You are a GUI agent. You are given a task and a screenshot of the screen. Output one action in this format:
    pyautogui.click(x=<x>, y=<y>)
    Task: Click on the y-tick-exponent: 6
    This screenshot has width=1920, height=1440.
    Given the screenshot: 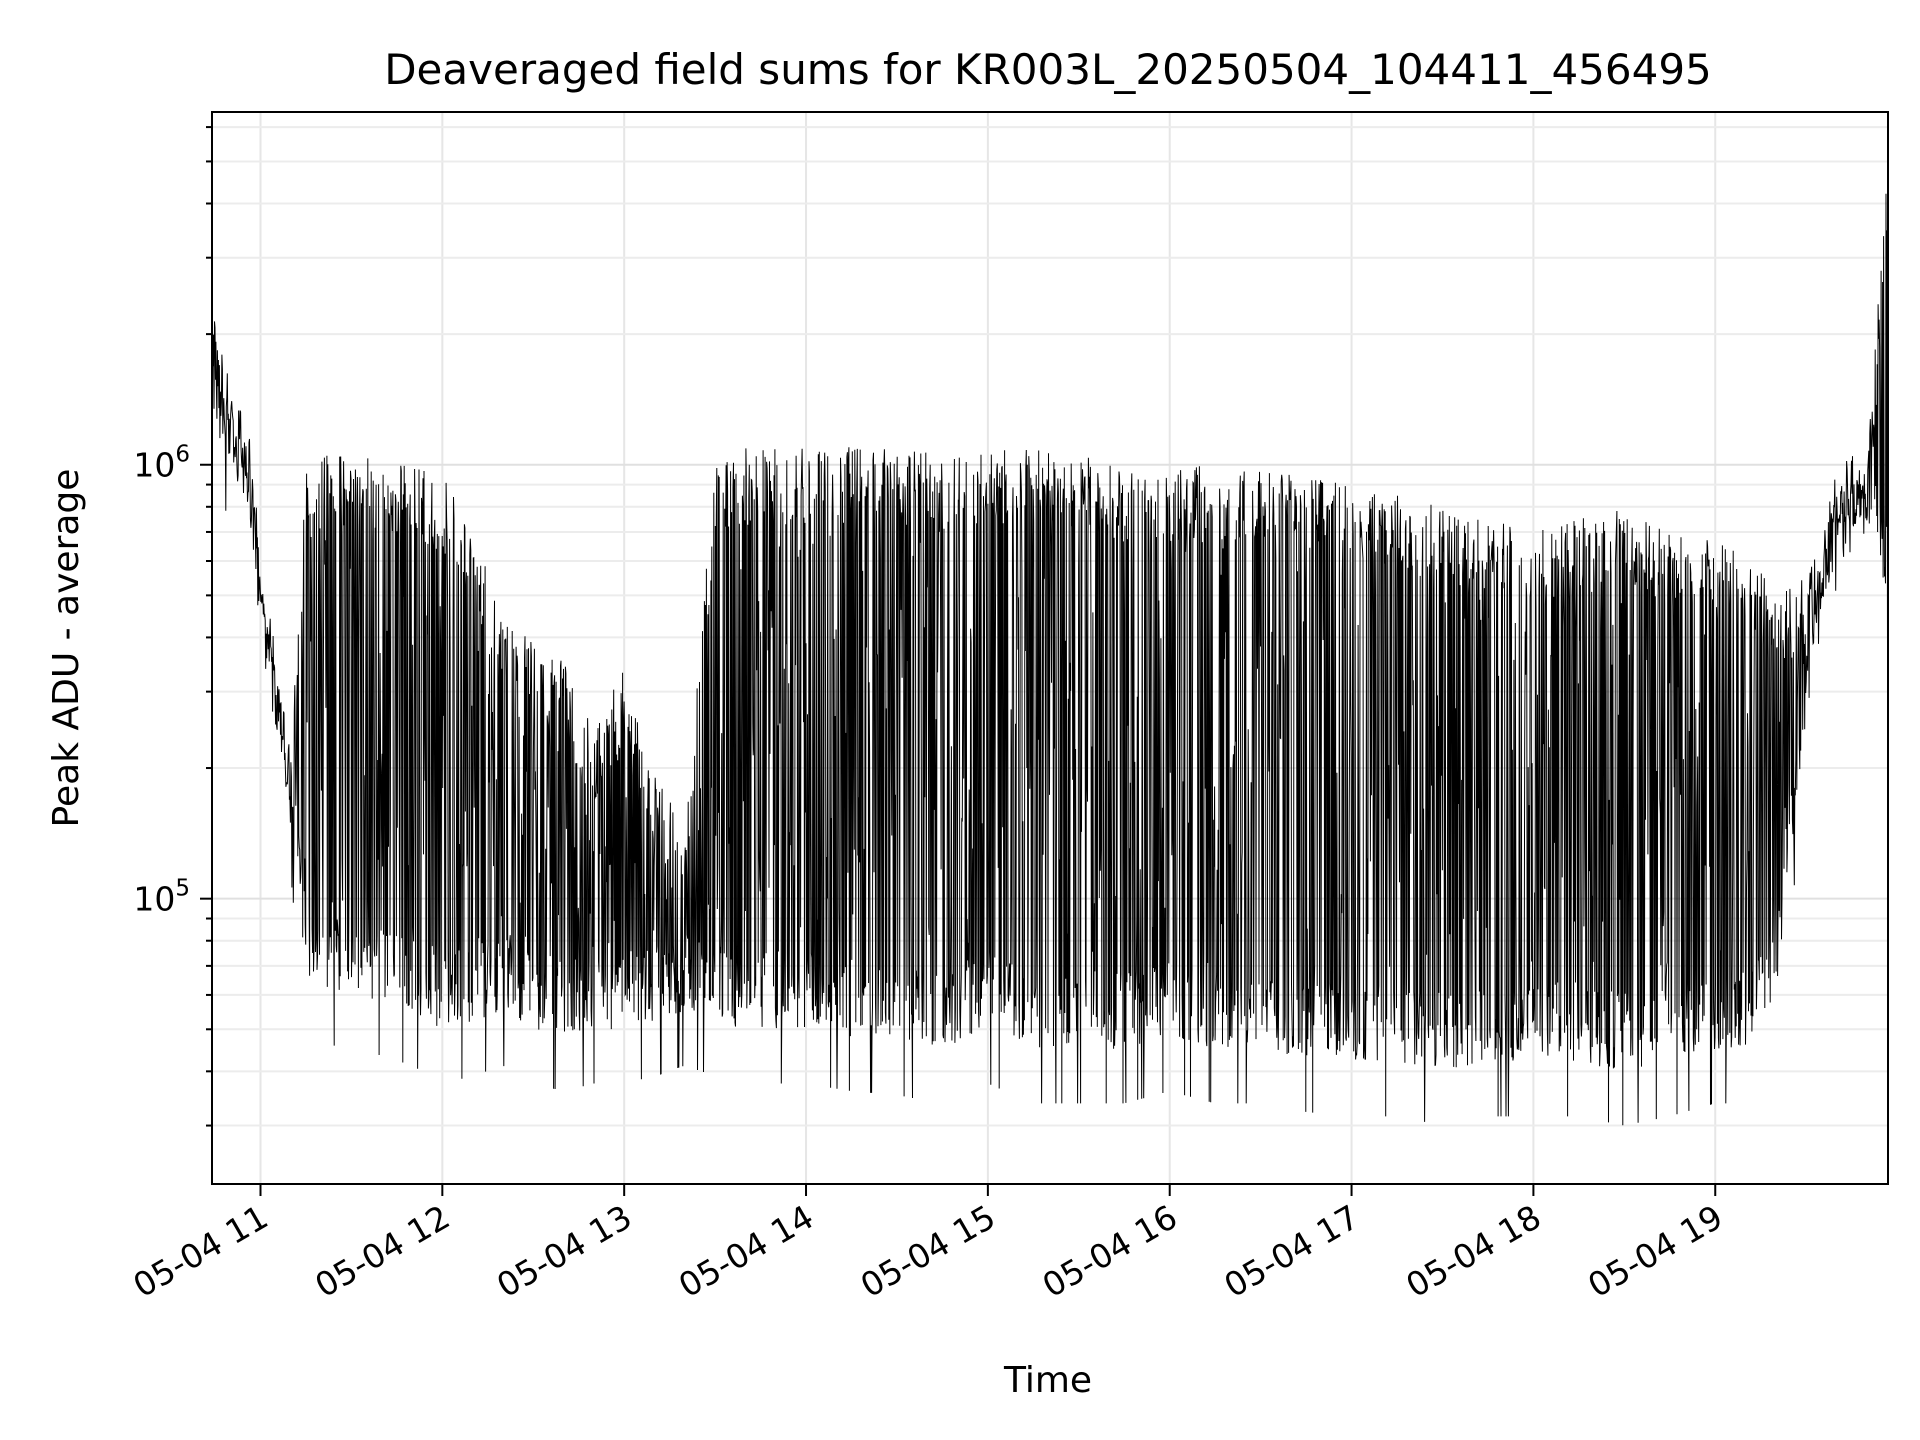 What is the action you would take?
    pyautogui.click(x=182, y=455)
    